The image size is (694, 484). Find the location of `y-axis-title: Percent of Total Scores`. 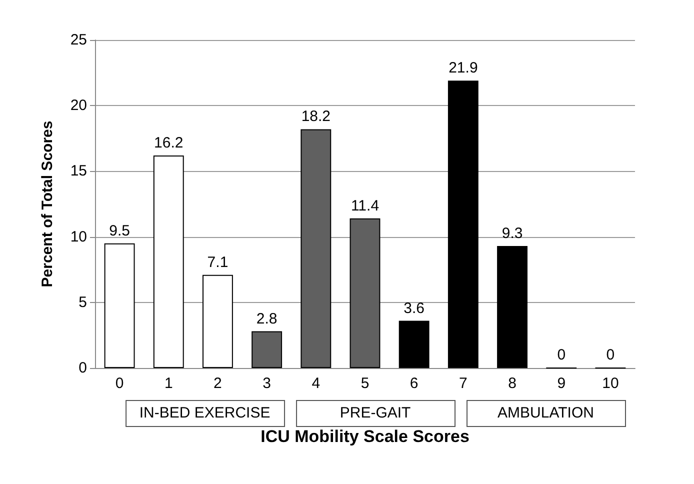

y-axis-title: Percent of Total Scores is located at coordinates (47, 204).